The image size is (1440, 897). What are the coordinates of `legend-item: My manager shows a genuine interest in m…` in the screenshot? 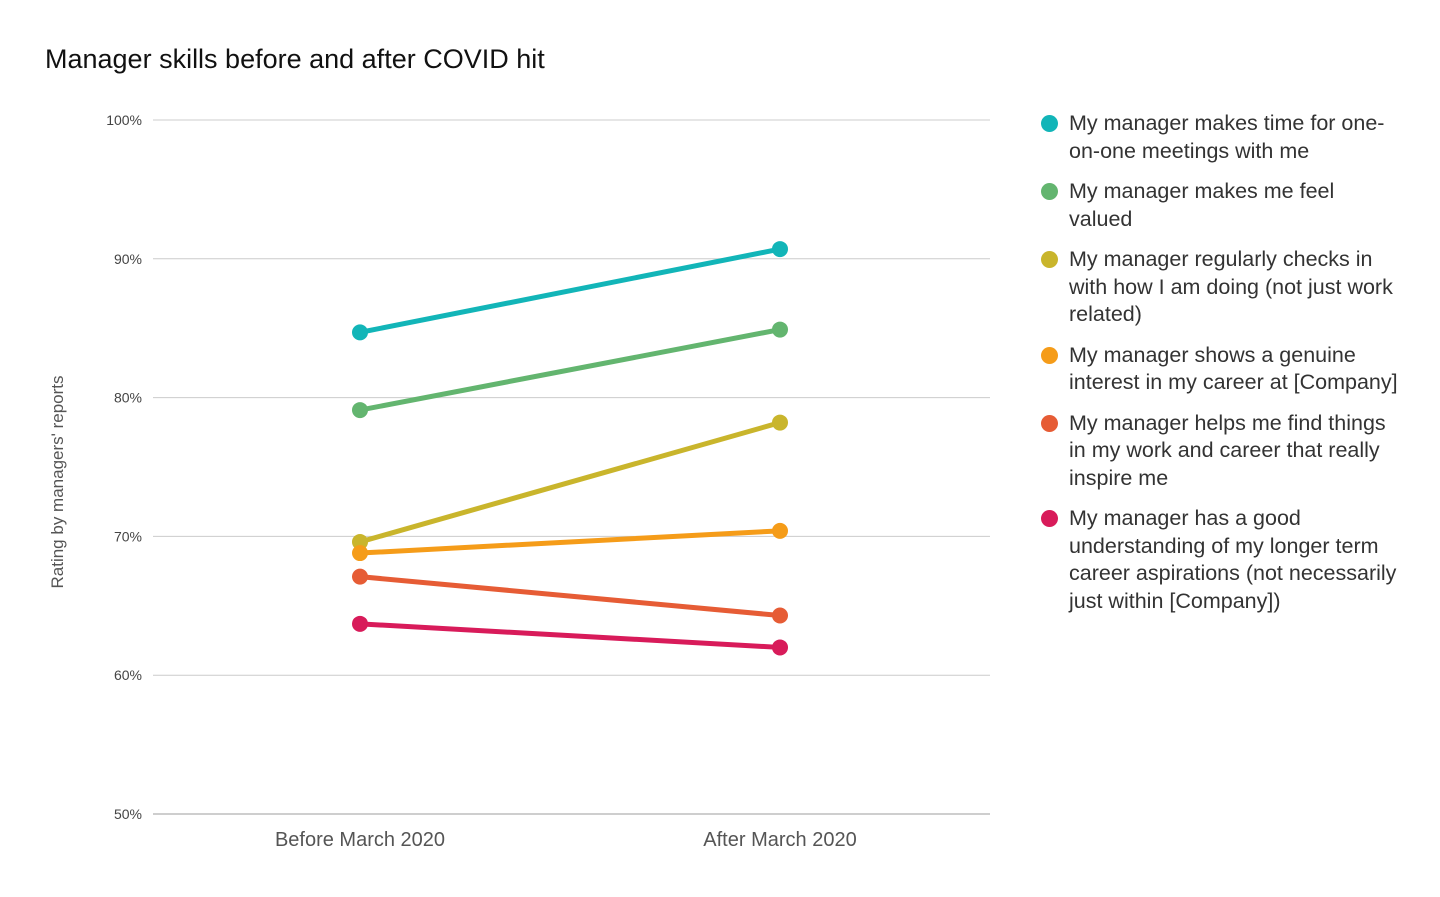 It's located at (1220, 369).